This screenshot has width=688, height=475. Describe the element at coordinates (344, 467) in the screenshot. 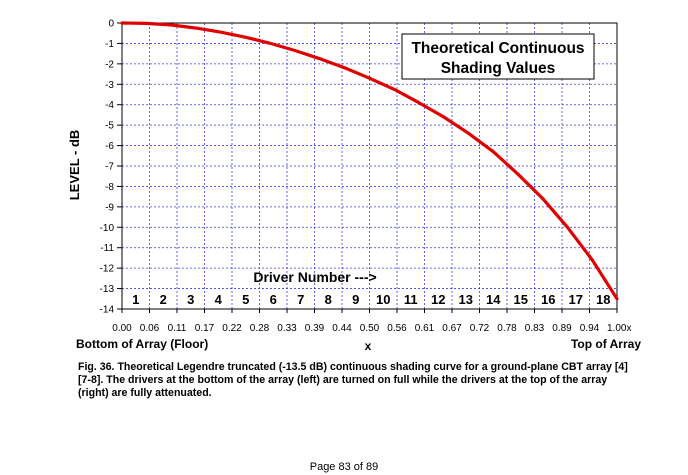

I see `page-number: Page 83 of 89` at that location.